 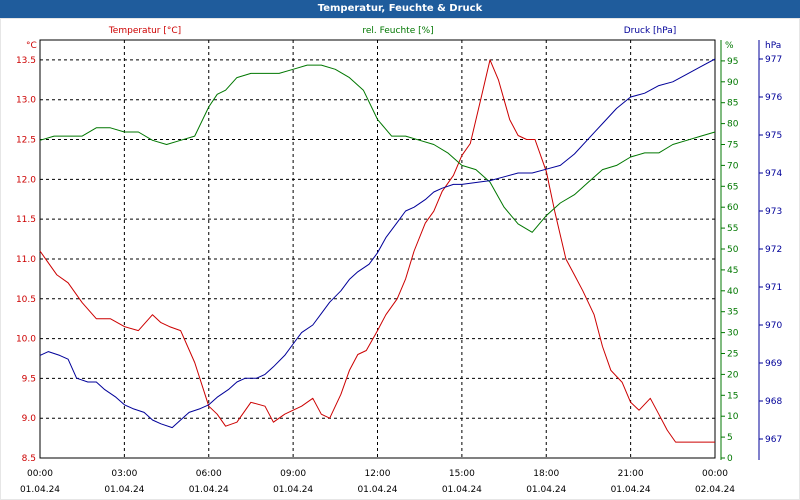 What do you see at coordinates (732, 396) in the screenshot?
I see `humidity-tick-label: 15` at bounding box center [732, 396].